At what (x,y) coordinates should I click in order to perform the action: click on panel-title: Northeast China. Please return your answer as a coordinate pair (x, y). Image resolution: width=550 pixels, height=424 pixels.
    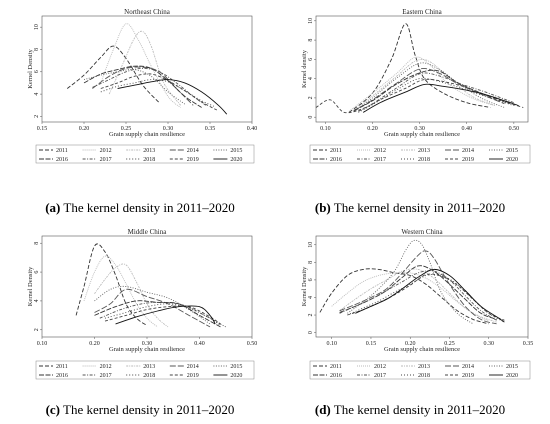
    Looking at the image, I should click on (147, 12).